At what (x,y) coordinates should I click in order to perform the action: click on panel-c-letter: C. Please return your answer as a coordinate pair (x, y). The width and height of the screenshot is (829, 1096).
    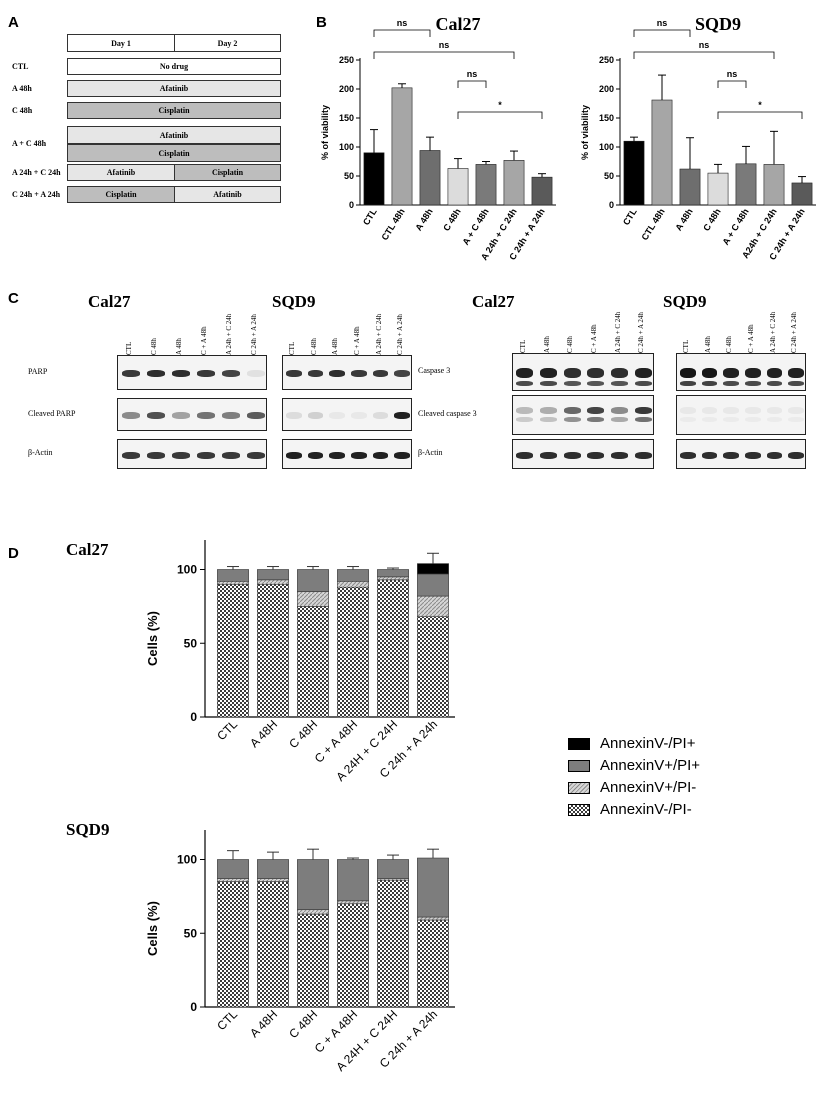
    Looking at the image, I should click on (13, 298).